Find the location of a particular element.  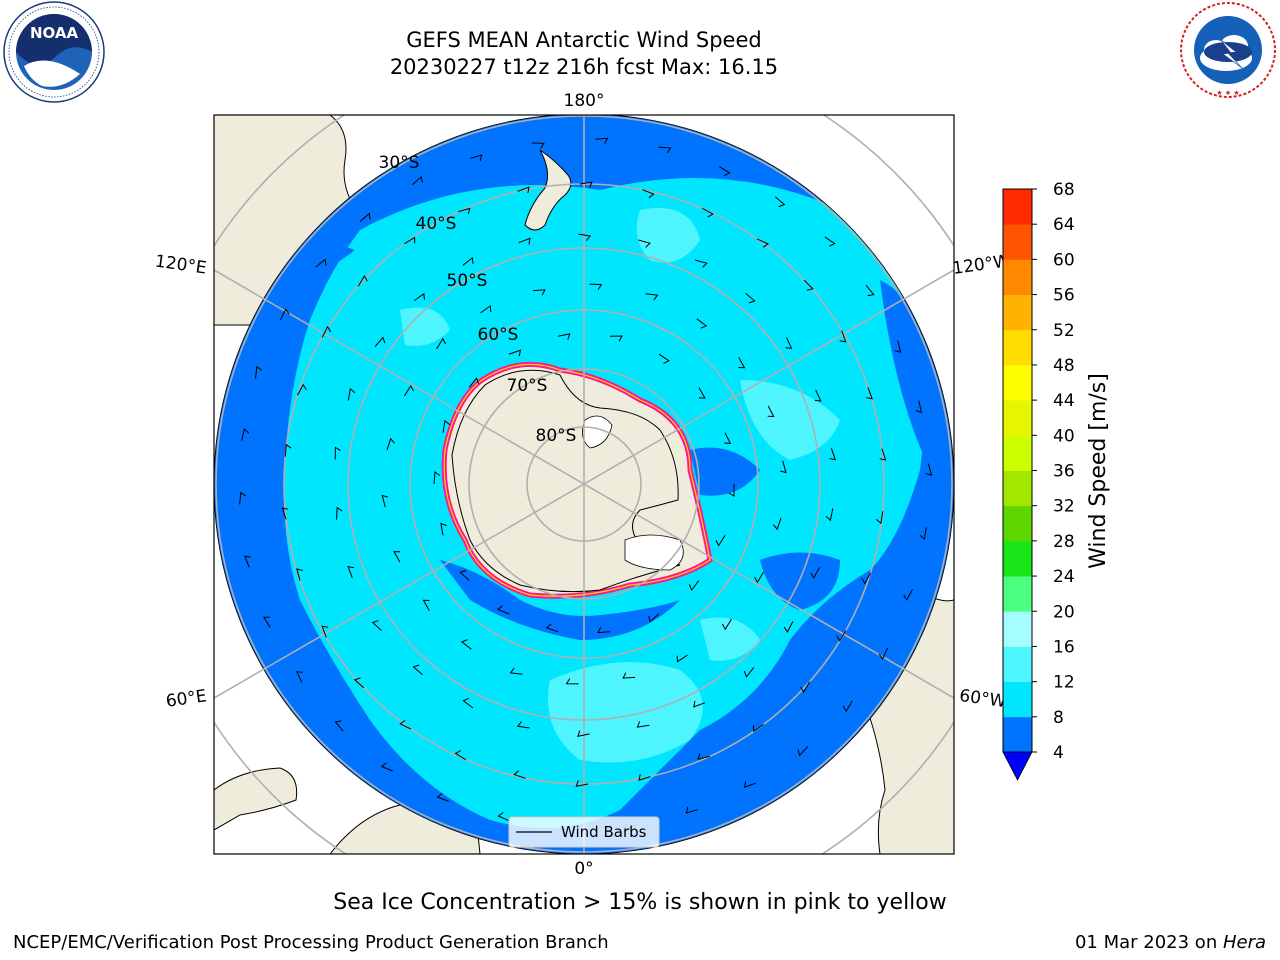

noaa-logo: NOAA is located at coordinates (54, 52).